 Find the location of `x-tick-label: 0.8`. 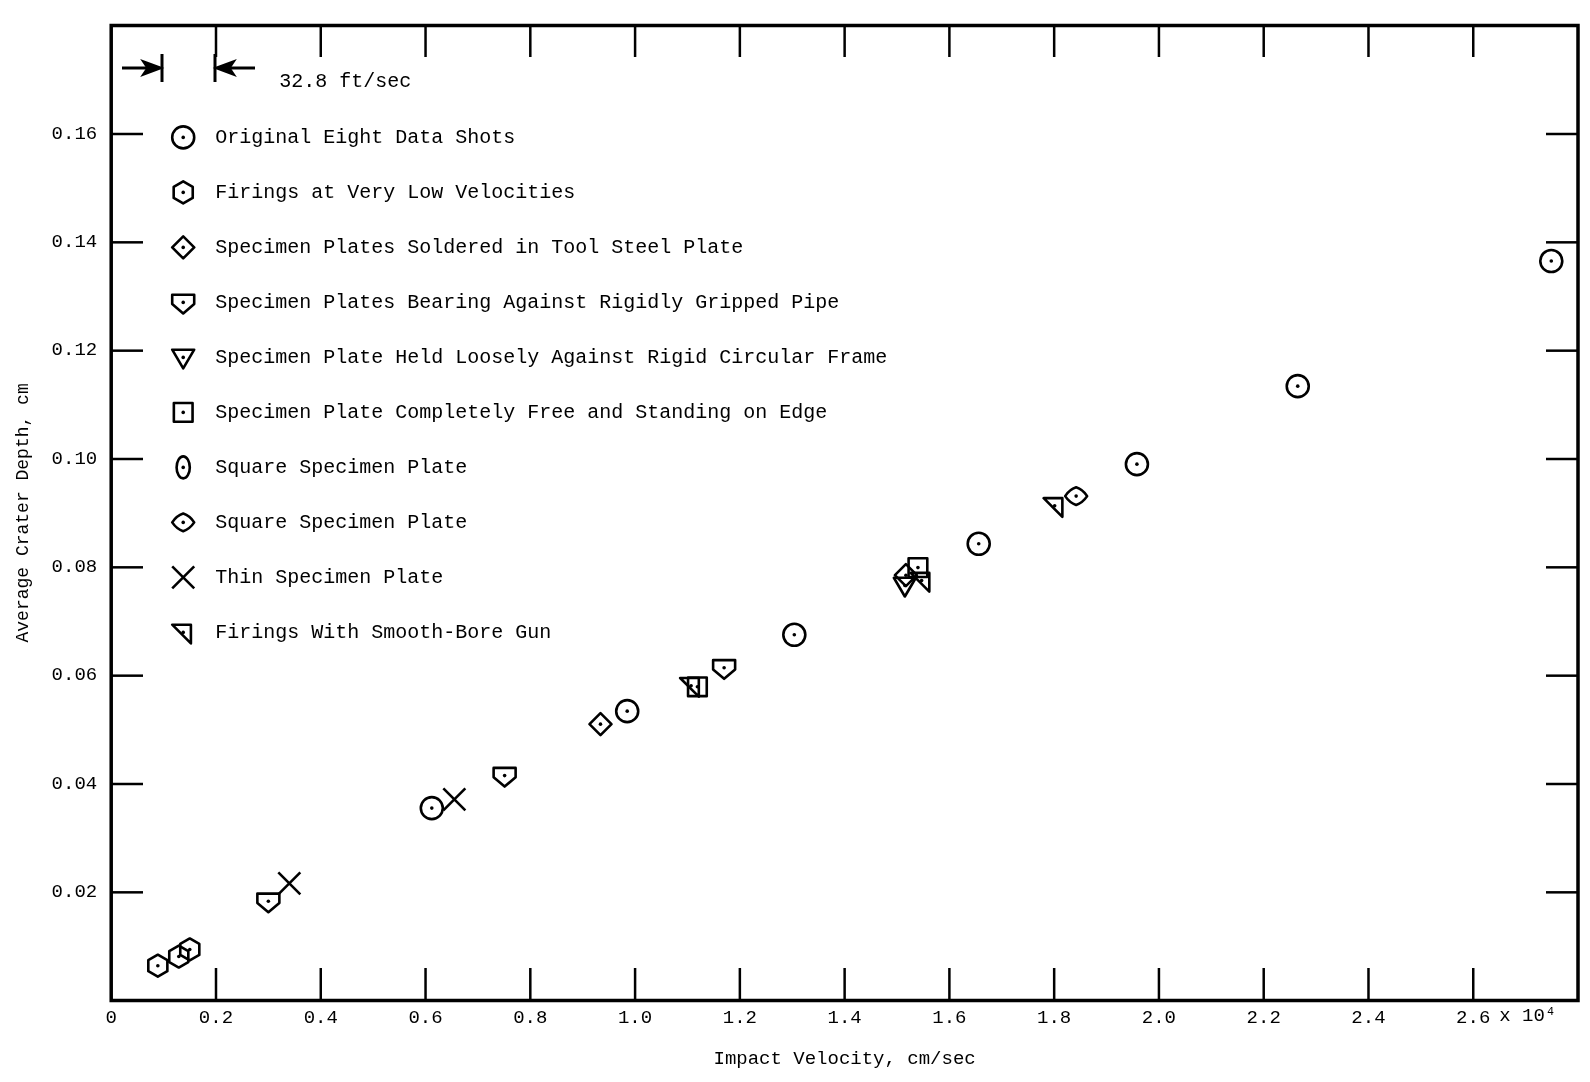

x-tick-label: 0.8 is located at coordinates (530, 1017).